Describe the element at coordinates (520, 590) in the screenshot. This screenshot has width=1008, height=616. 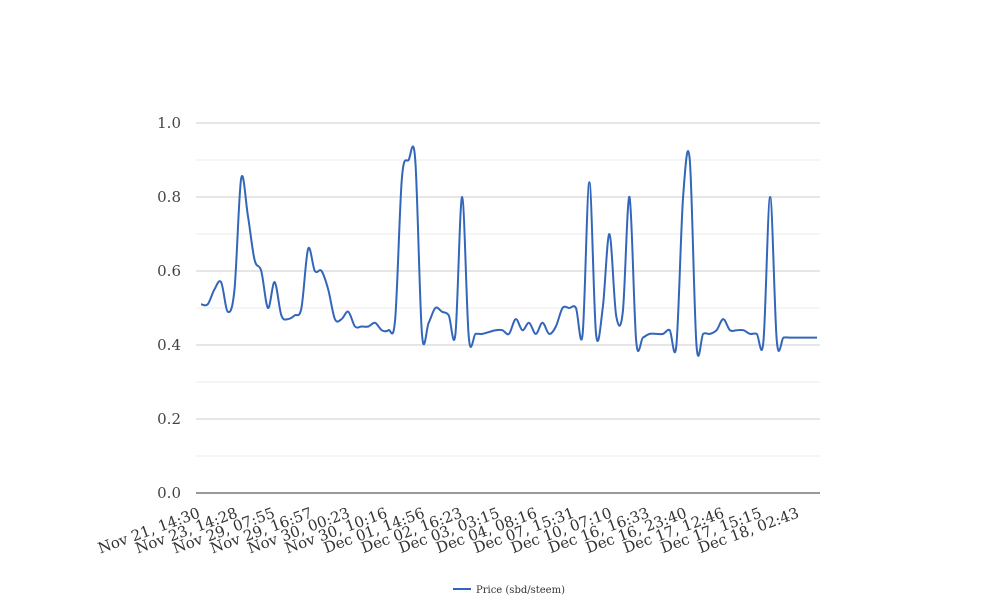
I see `legend-label: Price (sbd/steem)` at that location.